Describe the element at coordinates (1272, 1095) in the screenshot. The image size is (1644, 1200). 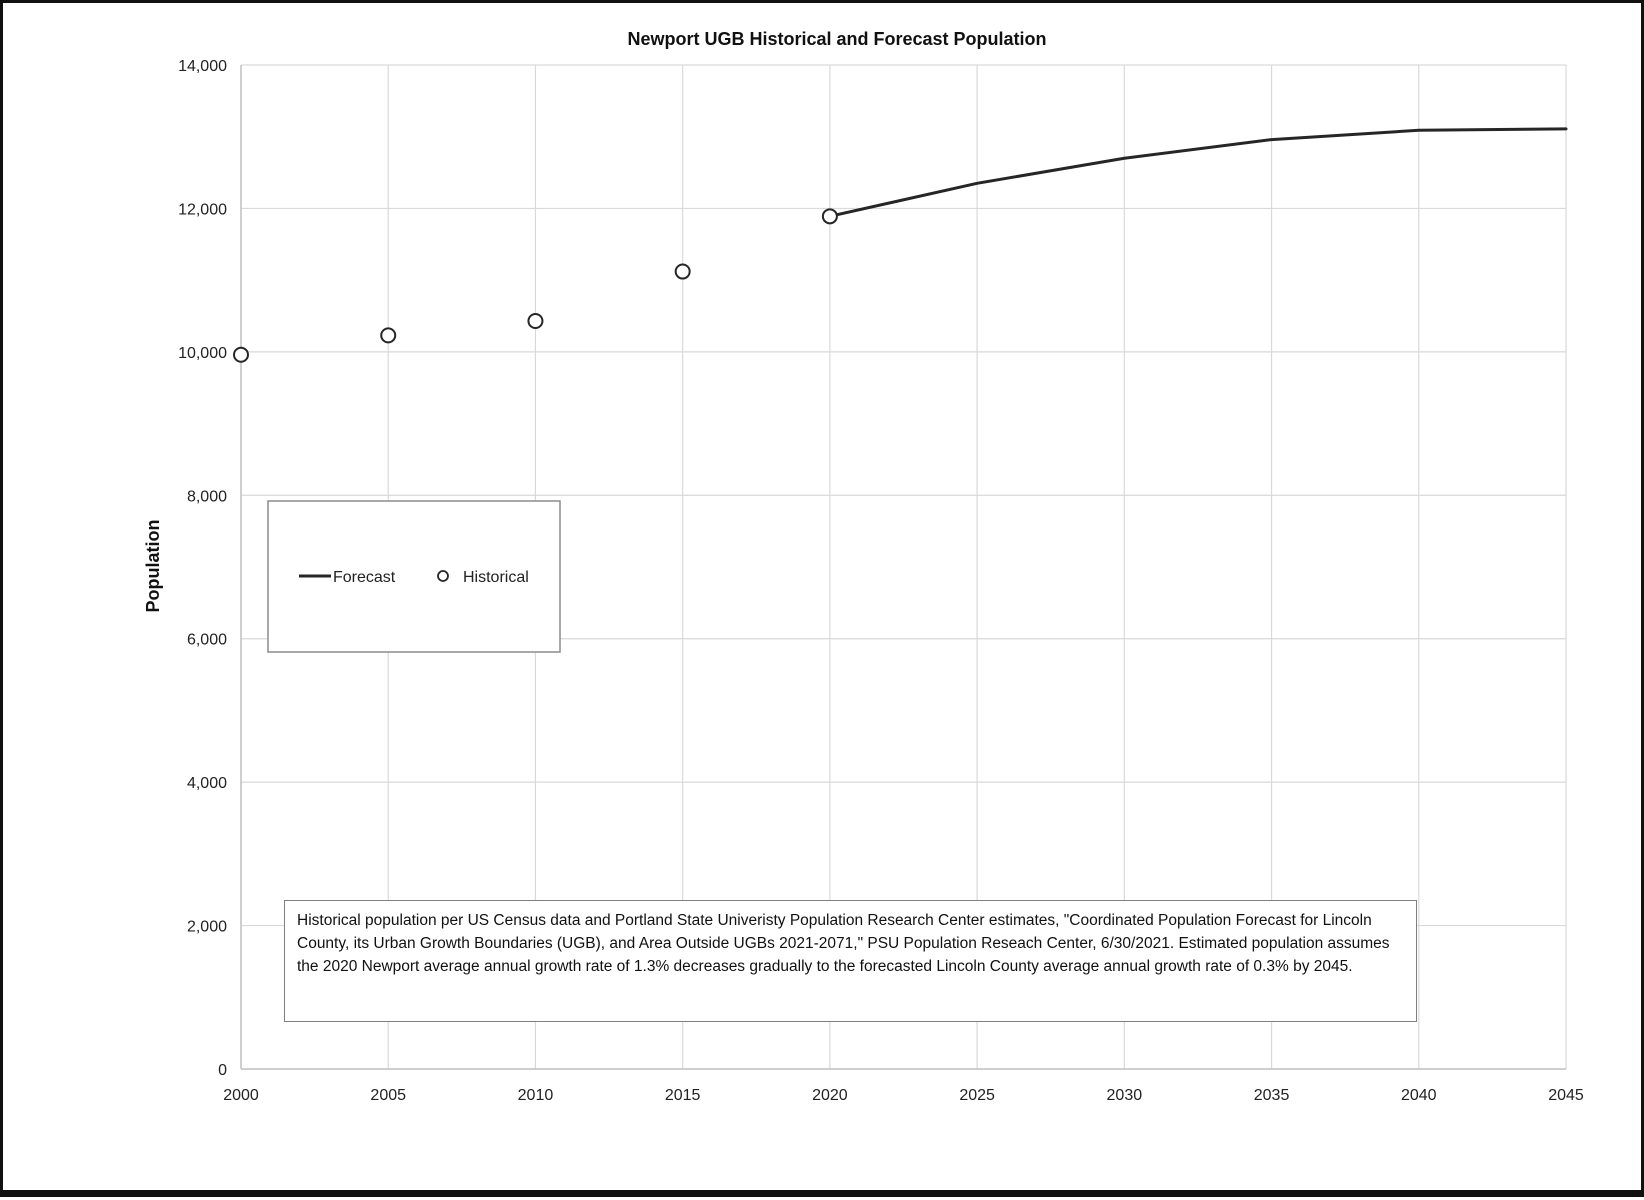
I see `x-tick-label: 2035` at that location.